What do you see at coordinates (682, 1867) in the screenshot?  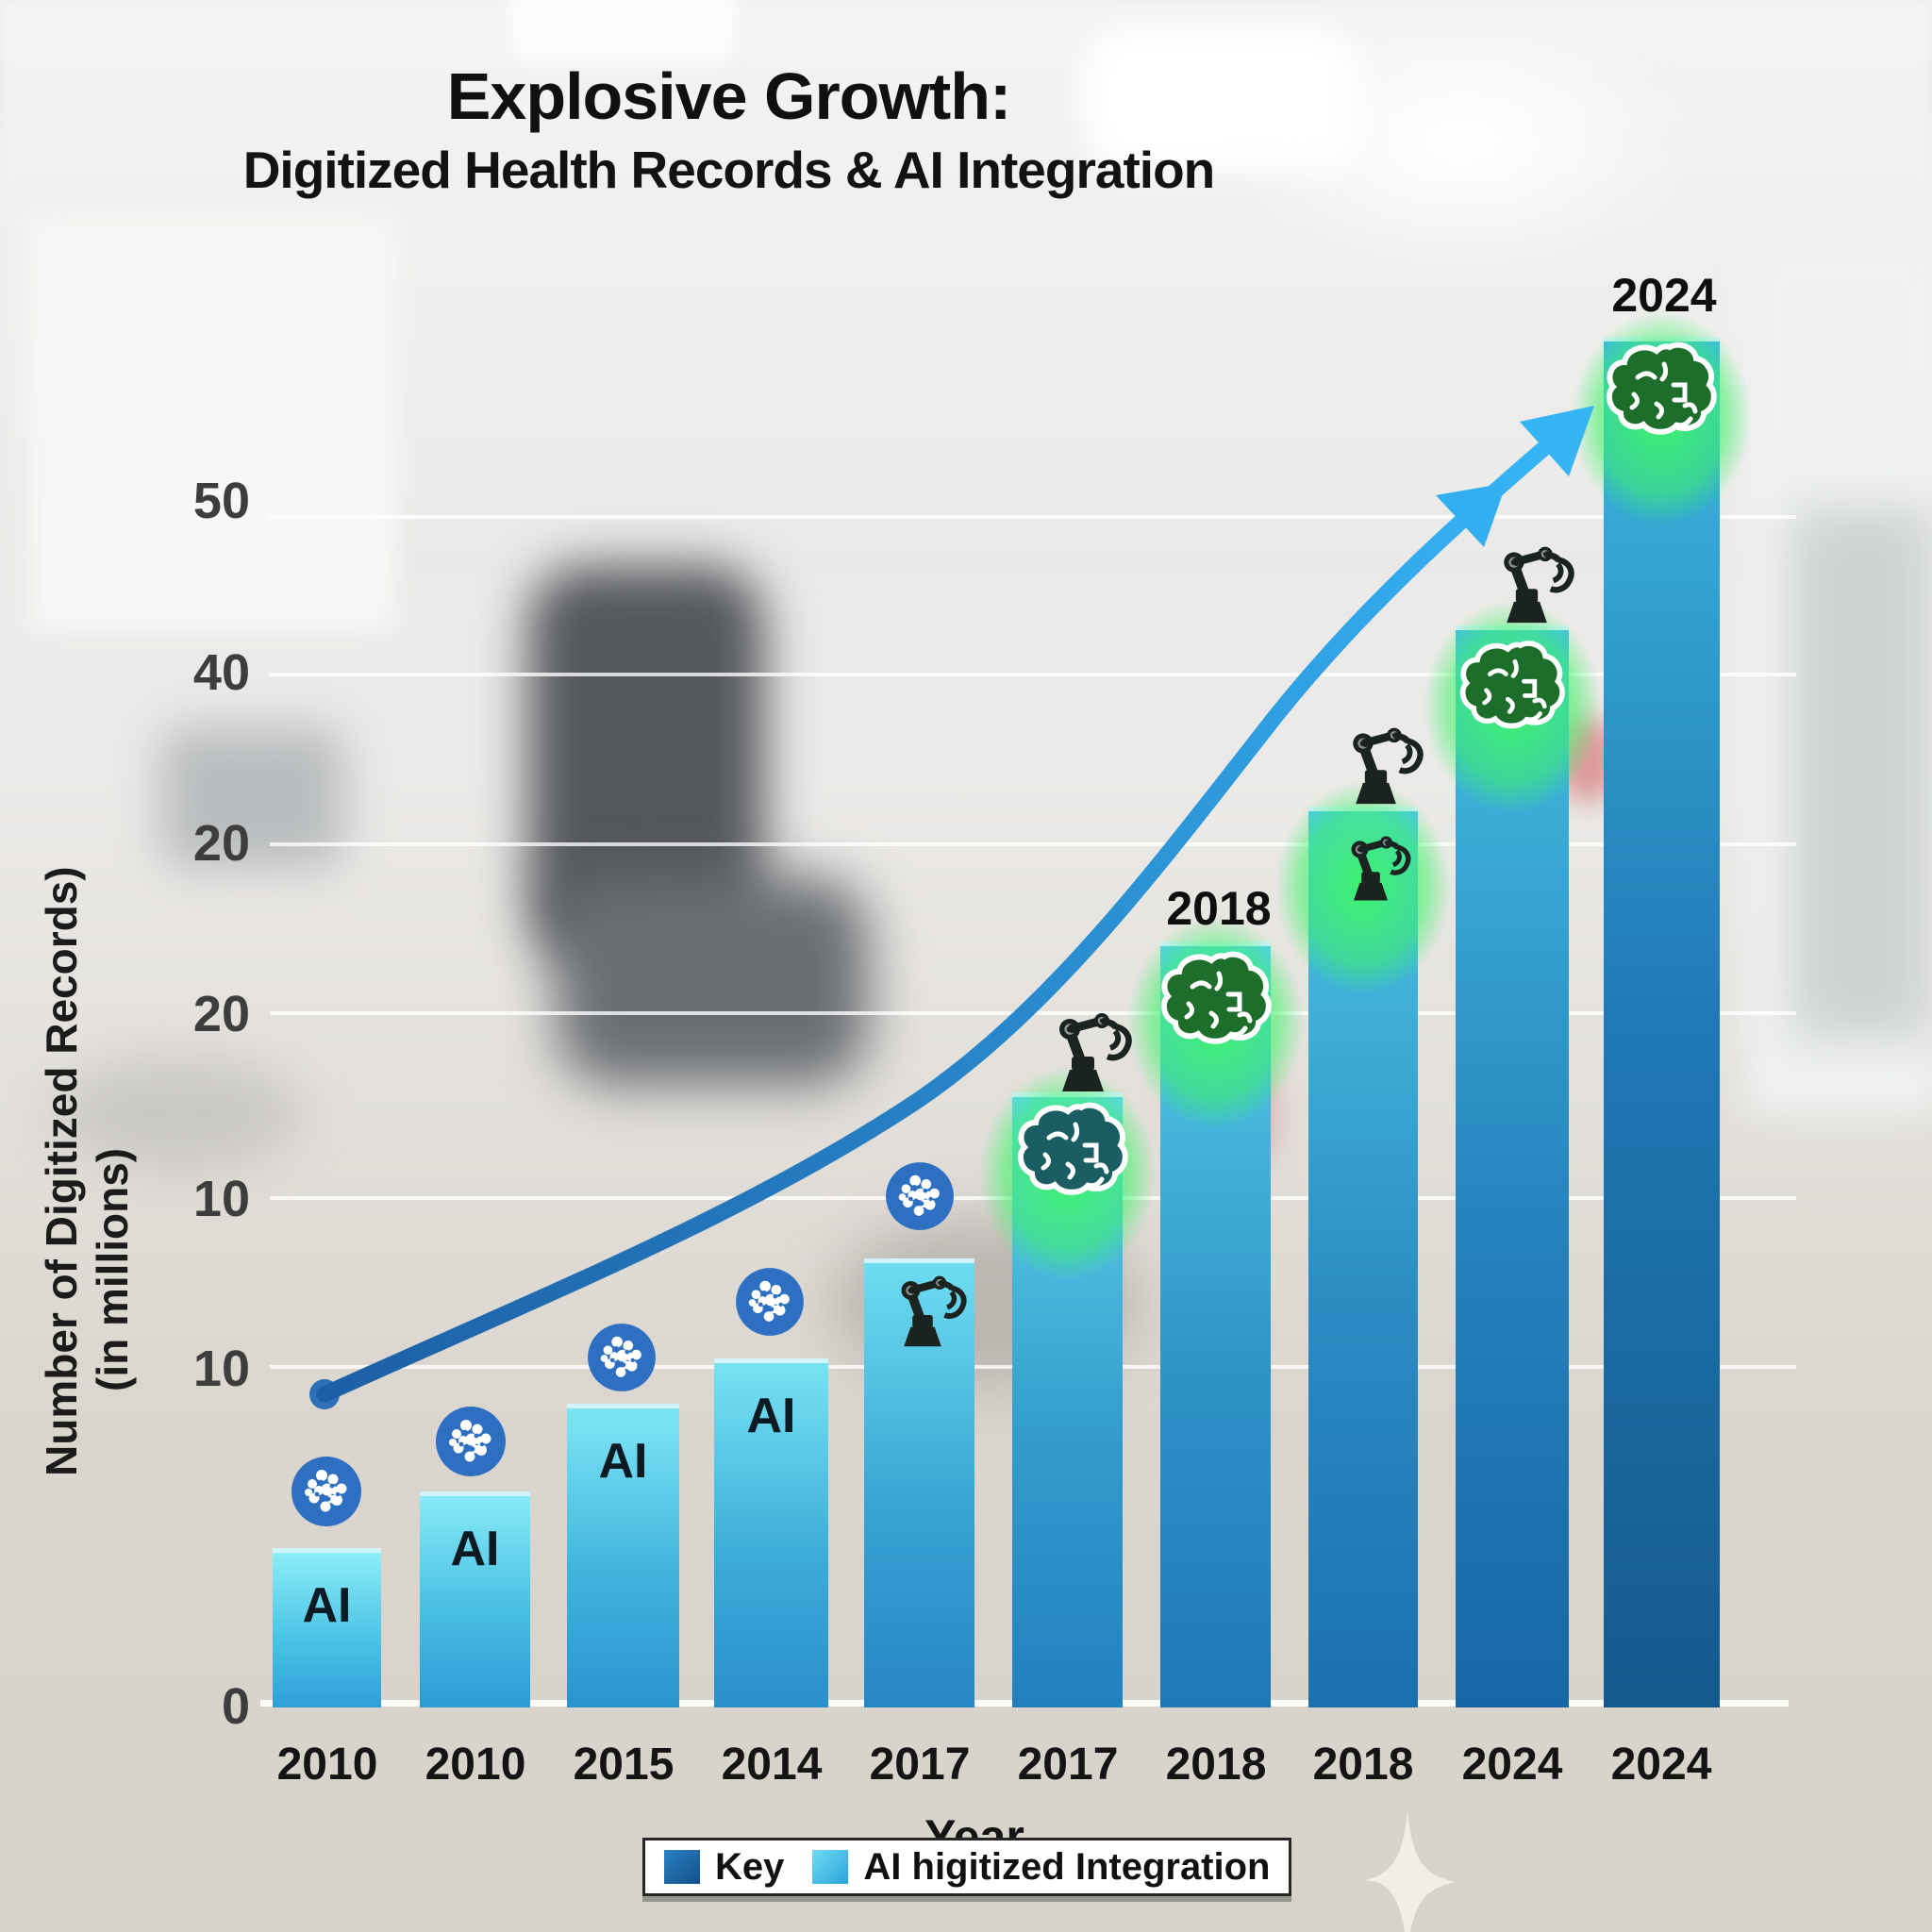 I see `legend-swatch-dark` at bounding box center [682, 1867].